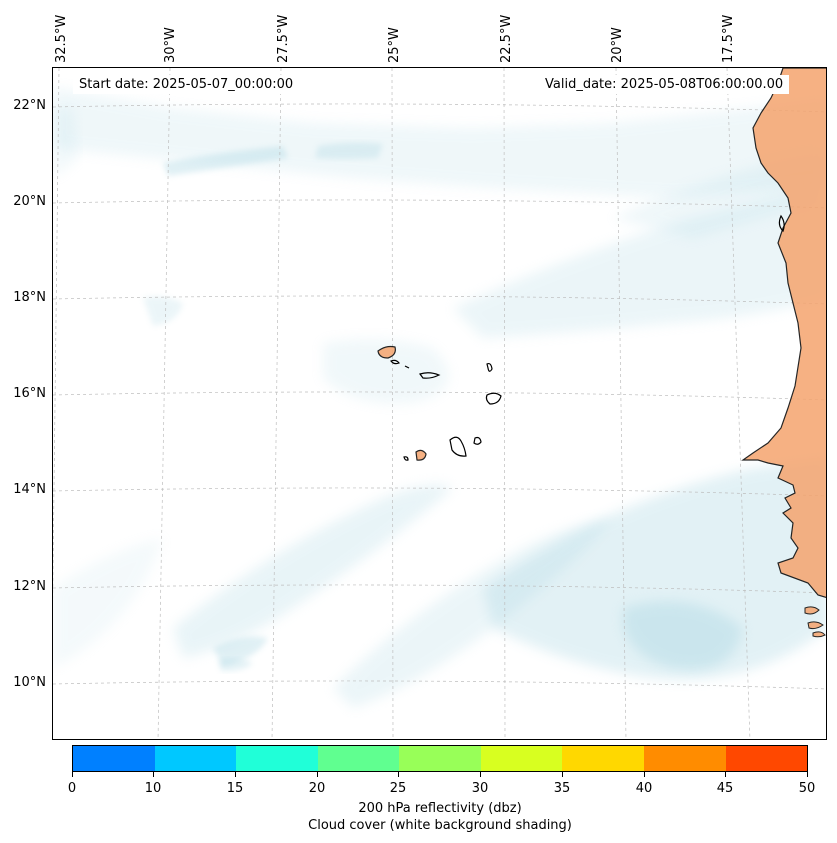 This screenshot has width=837, height=843. Describe the element at coordinates (317, 788) in the screenshot. I see `colorbar-tick-label-20: 20` at that location.